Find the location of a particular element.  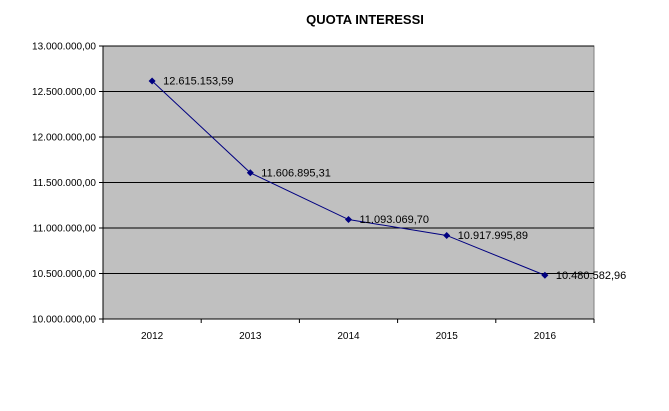

x-tick-label: 2015 is located at coordinates (447, 336).